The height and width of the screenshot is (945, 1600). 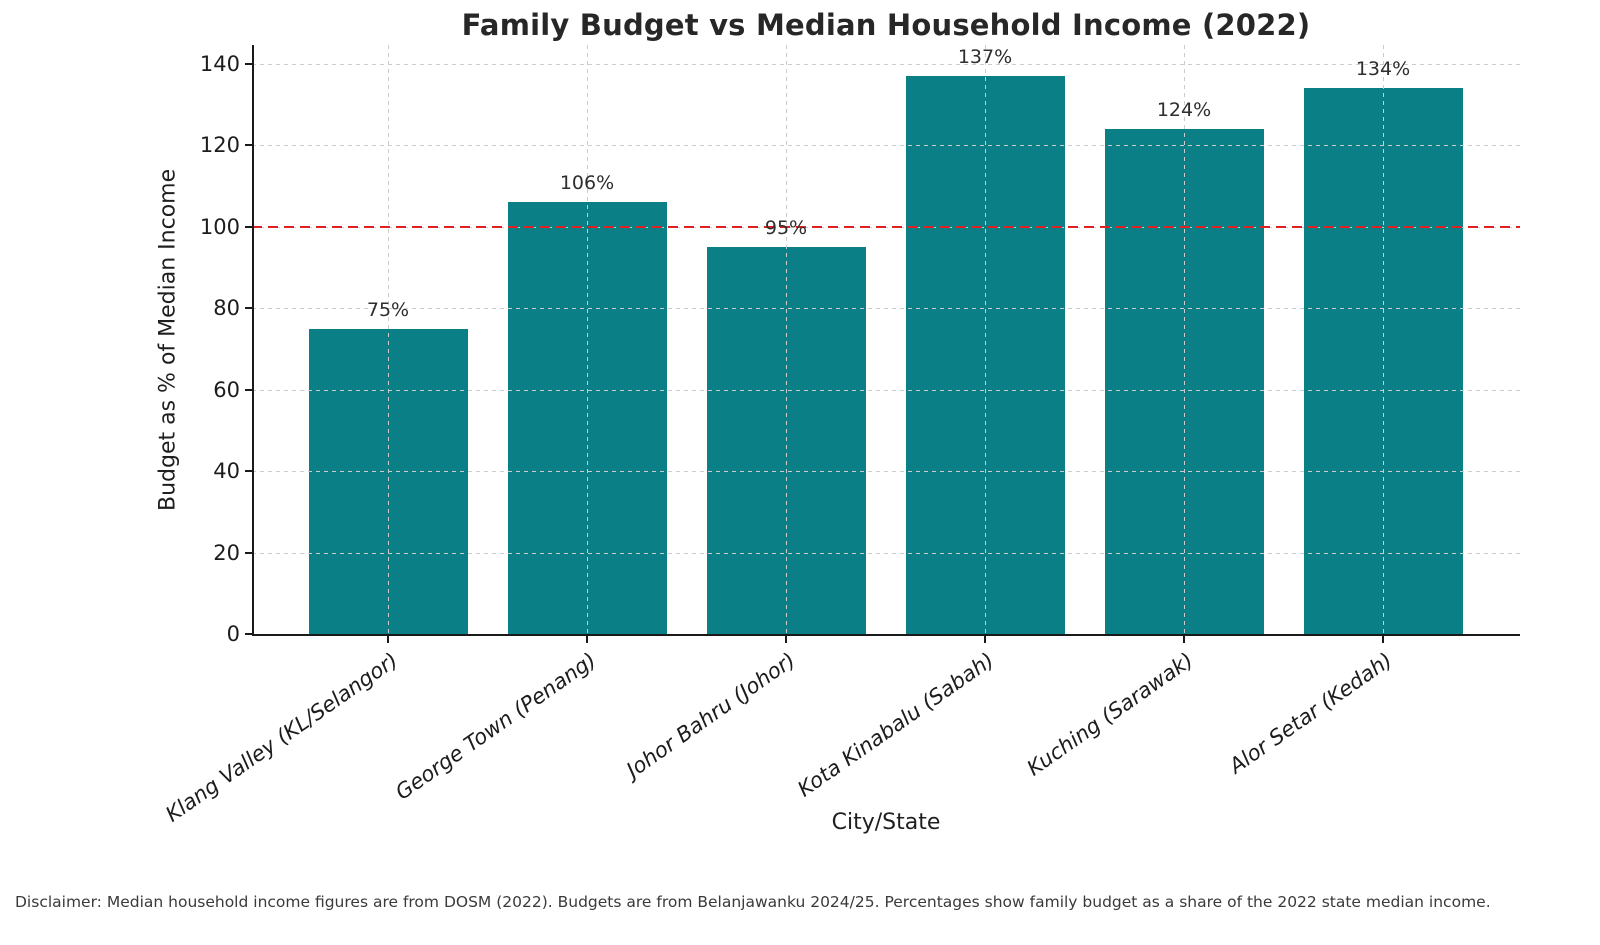 I want to click on x-tick-label: Alor Setar (Kedah), so click(x=1180, y=713).